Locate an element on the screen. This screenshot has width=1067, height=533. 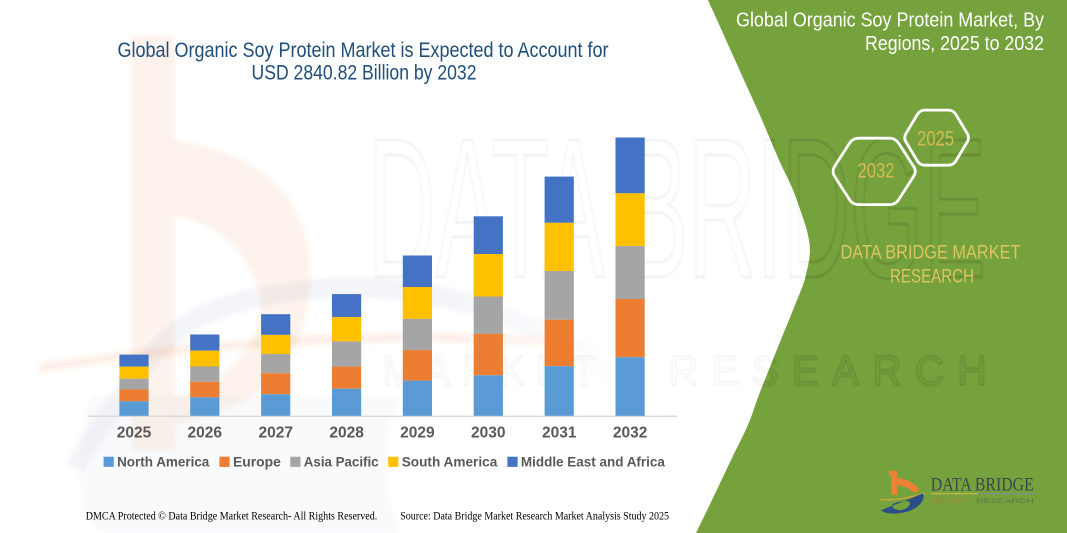
svg-text: USD 2840.82 Billion by 2032 is located at coordinates (364, 73).